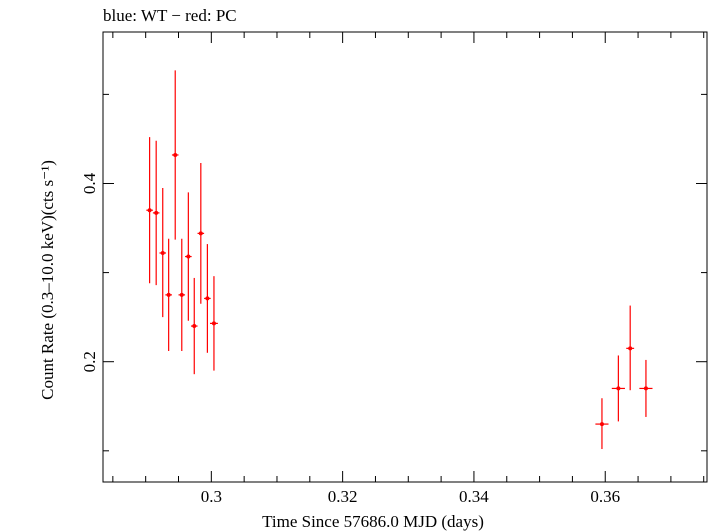 The image size is (709, 532). Describe the element at coordinates (170, 15) in the screenshot. I see `chart-title: blue: WT − red: PC` at that location.